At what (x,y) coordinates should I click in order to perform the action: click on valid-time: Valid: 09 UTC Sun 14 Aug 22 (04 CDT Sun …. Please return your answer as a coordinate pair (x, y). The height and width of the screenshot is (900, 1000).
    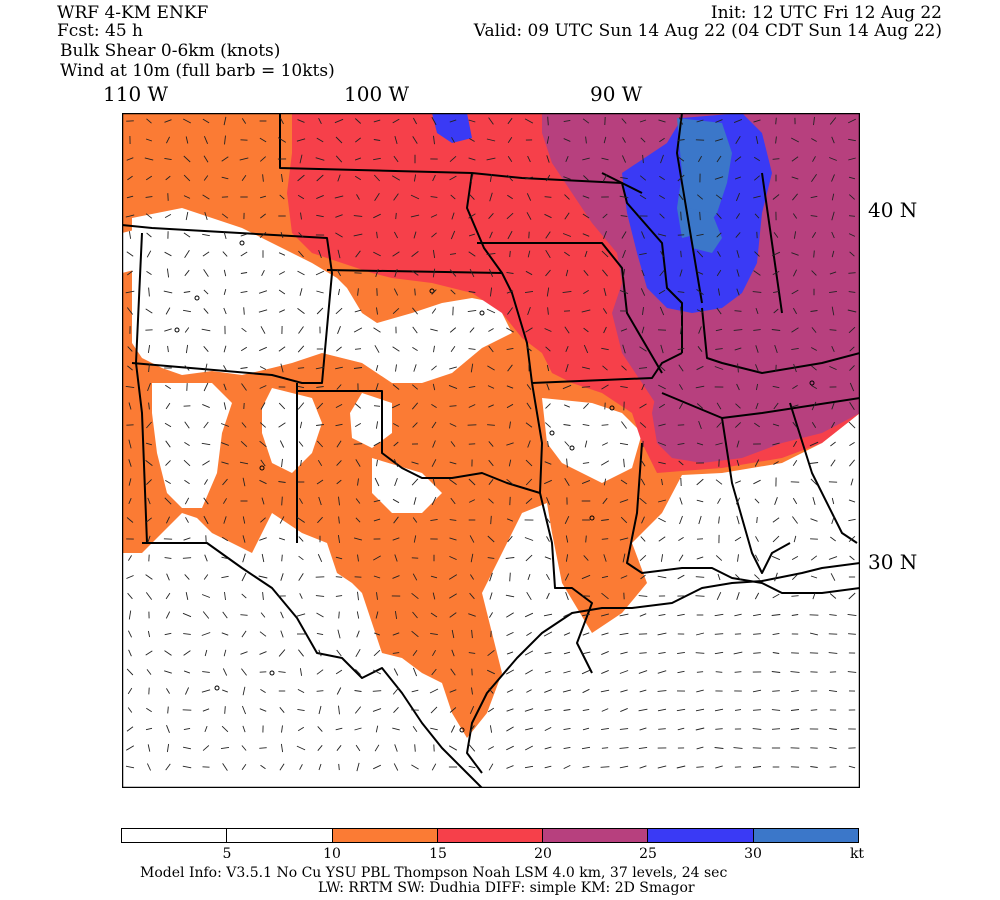
    Looking at the image, I should click on (707, 31).